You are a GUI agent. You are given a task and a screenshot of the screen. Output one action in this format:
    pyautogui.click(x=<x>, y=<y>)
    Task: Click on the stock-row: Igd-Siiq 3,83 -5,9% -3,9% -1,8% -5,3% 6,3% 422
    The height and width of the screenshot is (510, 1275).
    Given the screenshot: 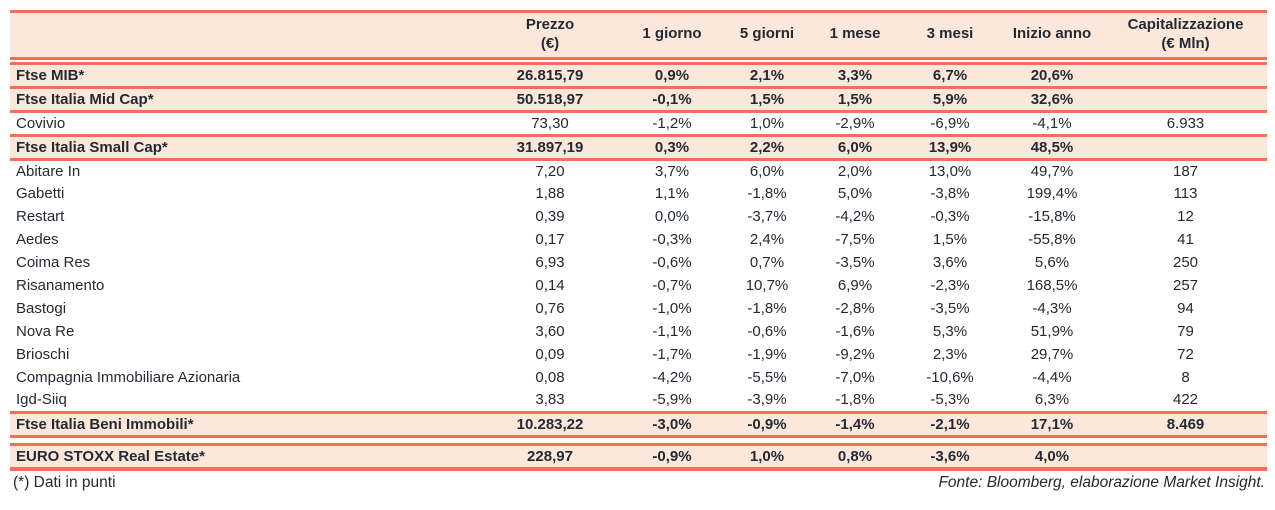 What is the action you would take?
    pyautogui.click(x=638, y=400)
    